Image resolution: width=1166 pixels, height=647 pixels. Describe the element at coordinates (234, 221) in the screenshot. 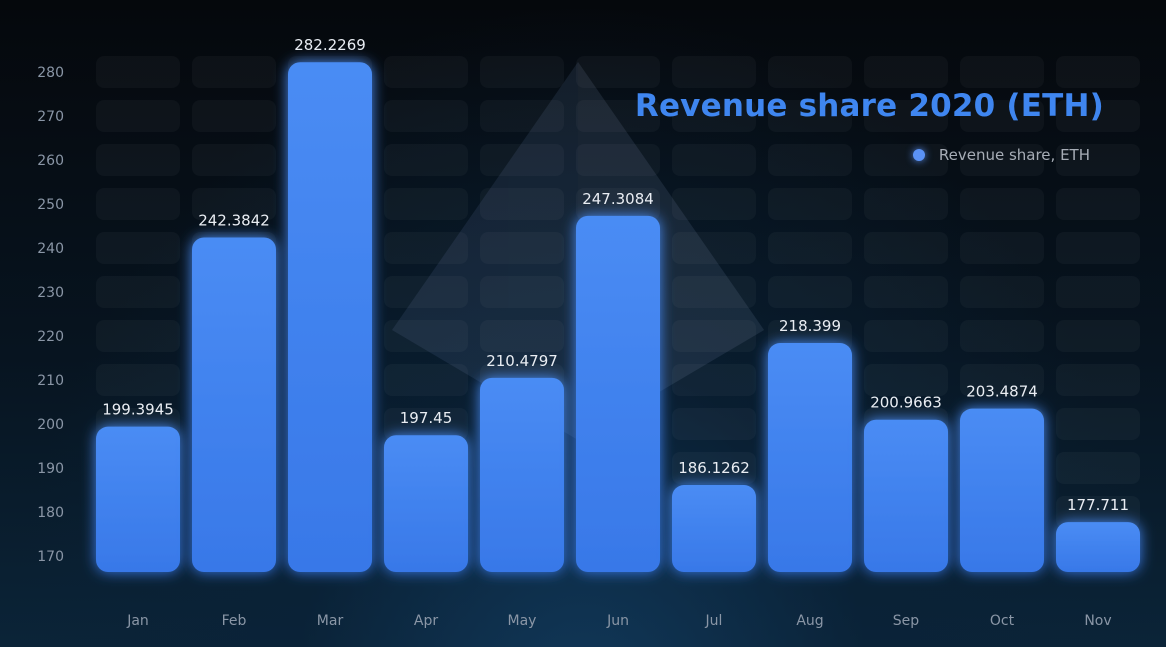

I see `data-label: 242.3842` at that location.